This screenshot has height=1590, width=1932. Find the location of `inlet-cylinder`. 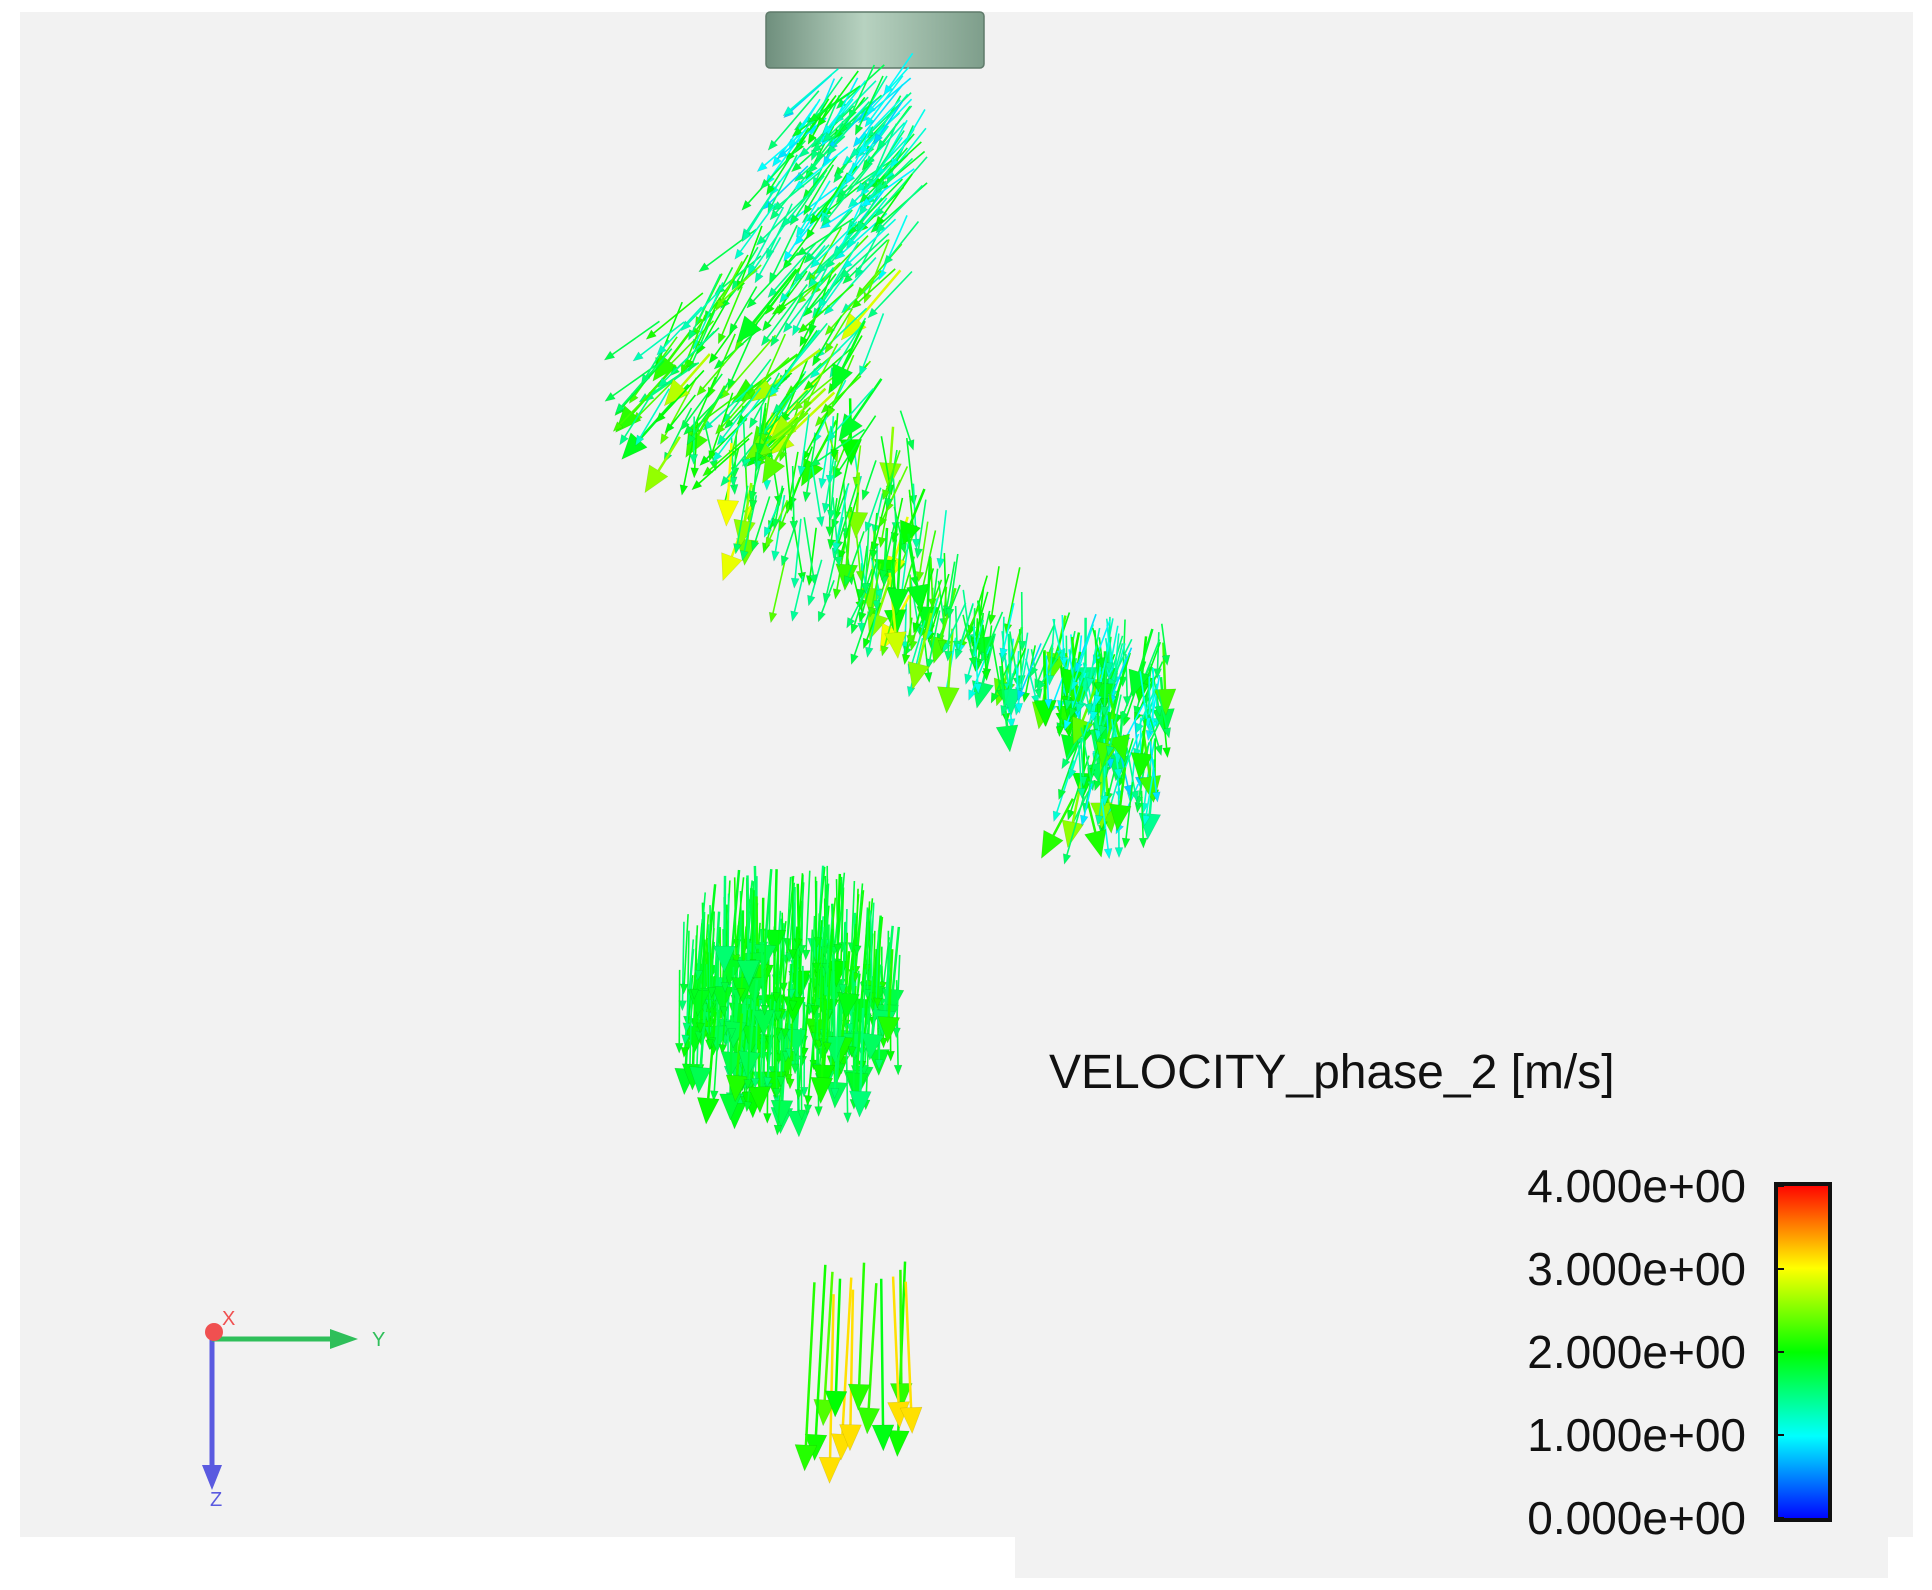

inlet-cylinder is located at coordinates (875, 40).